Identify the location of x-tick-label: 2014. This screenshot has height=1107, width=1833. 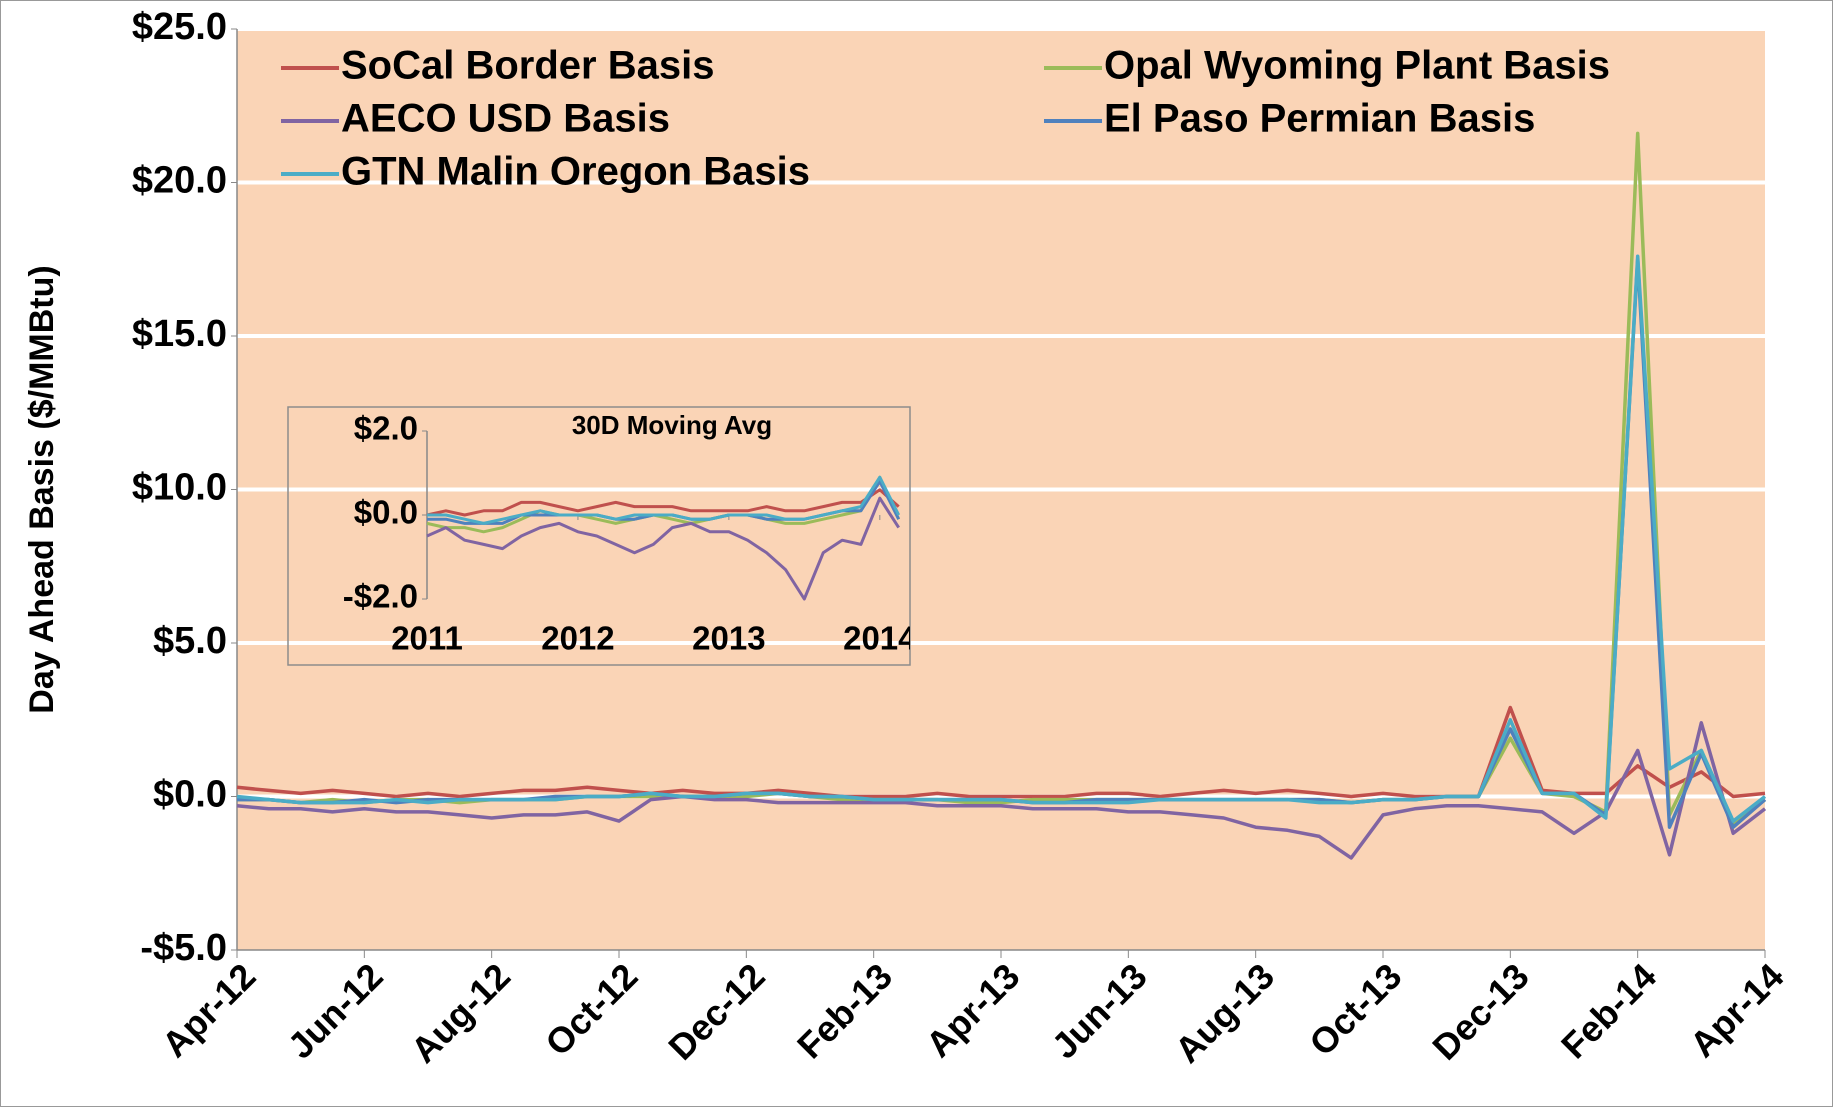
(880, 638).